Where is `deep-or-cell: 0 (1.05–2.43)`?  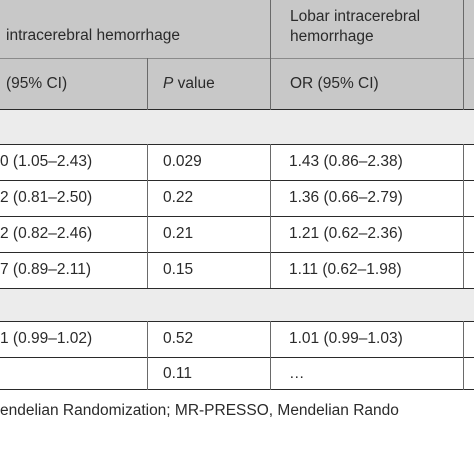
deep-or-cell: 0 (1.05–2.43) is located at coordinates (46, 161).